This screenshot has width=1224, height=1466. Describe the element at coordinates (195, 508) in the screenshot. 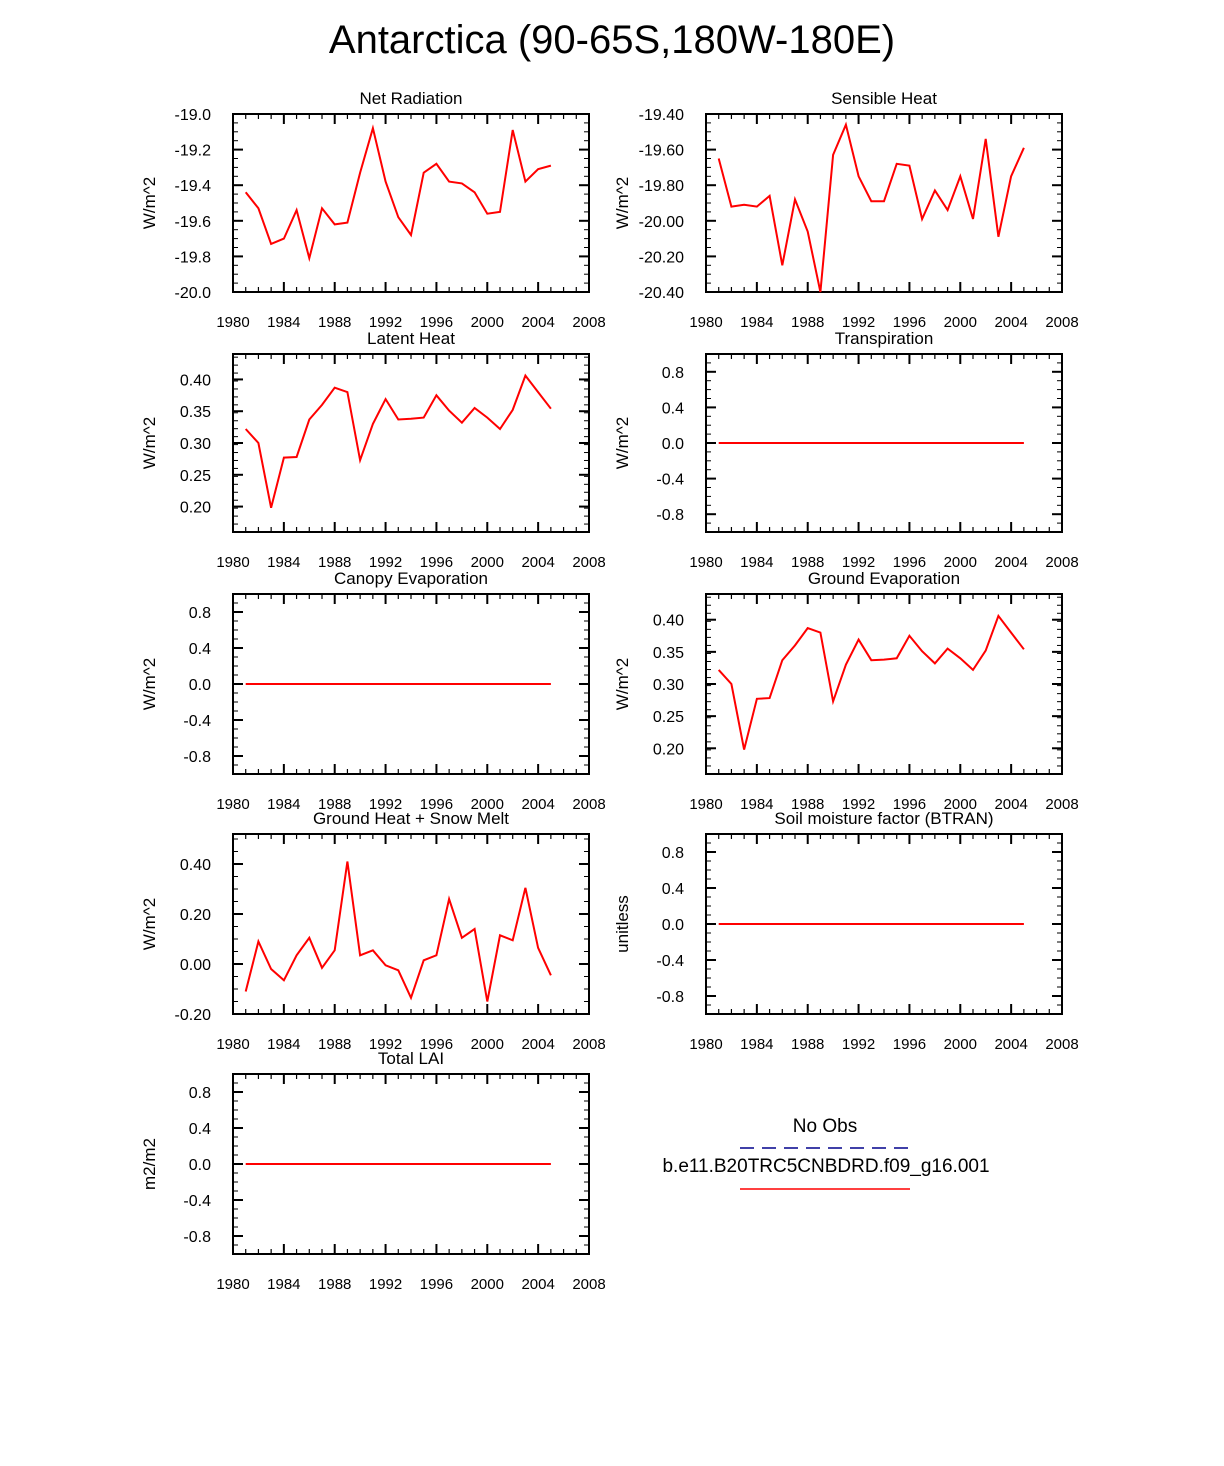

I see `panel-3-y-tick-label: 0.20` at that location.